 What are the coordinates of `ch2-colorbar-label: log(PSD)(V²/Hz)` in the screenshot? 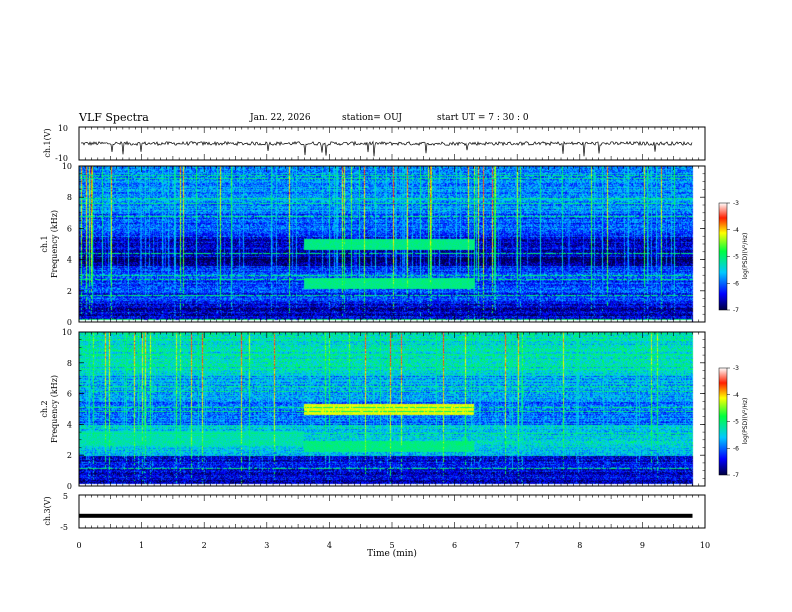 It's located at (745, 421).